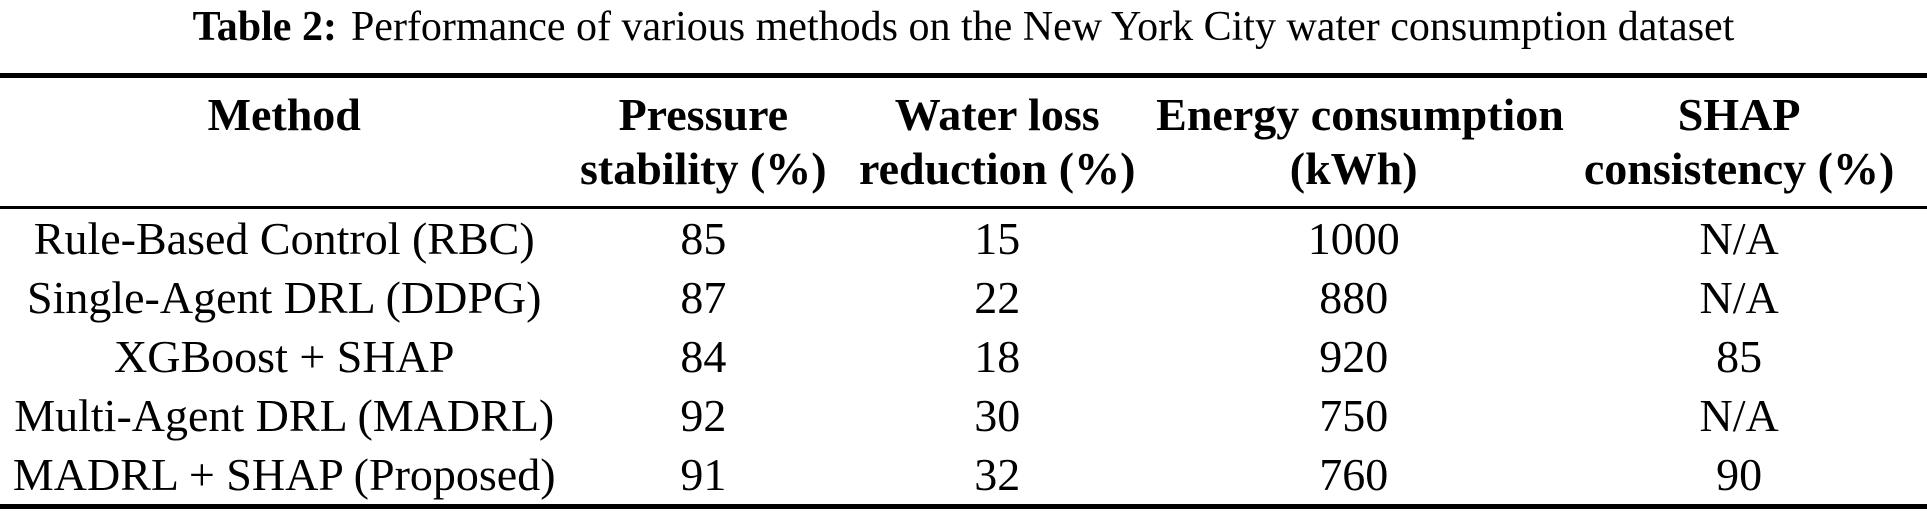 The width and height of the screenshot is (1927, 515). Describe the element at coordinates (703, 142) in the screenshot. I see `column-header-pressure-stability: Pressure stability (%)` at that location.